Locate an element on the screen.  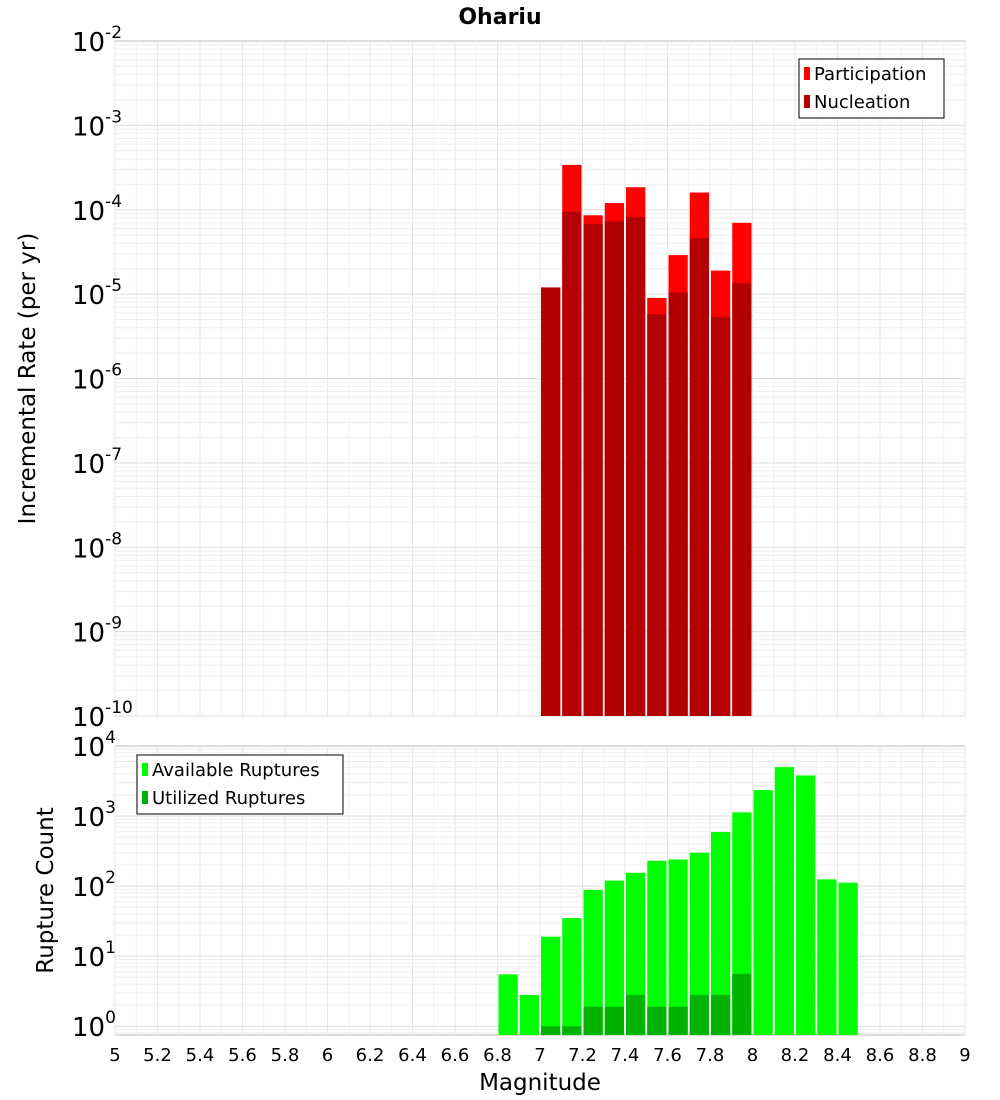
rate-y-axis-title: Incremental Rate (per yr) is located at coordinates (28, 379).